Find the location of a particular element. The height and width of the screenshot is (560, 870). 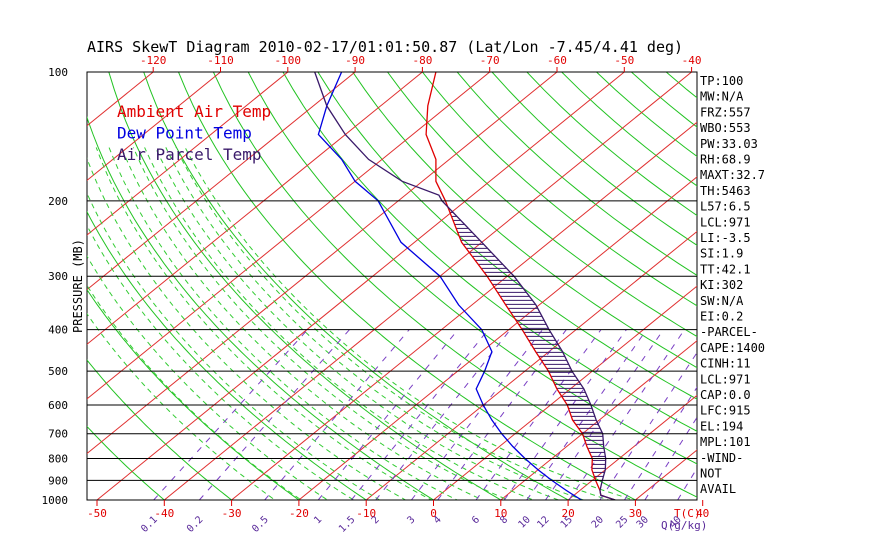

pressure-tick-label: 700 is located at coordinates (58, 434).